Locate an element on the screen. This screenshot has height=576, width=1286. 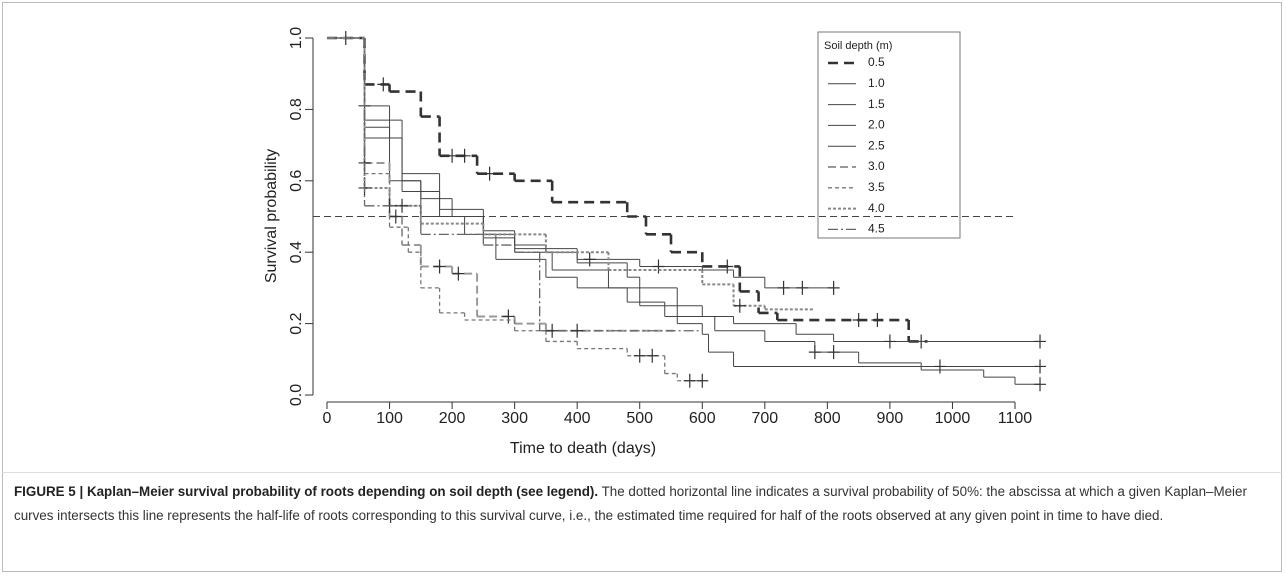
legend-label: 1.0 is located at coordinates (876, 83).